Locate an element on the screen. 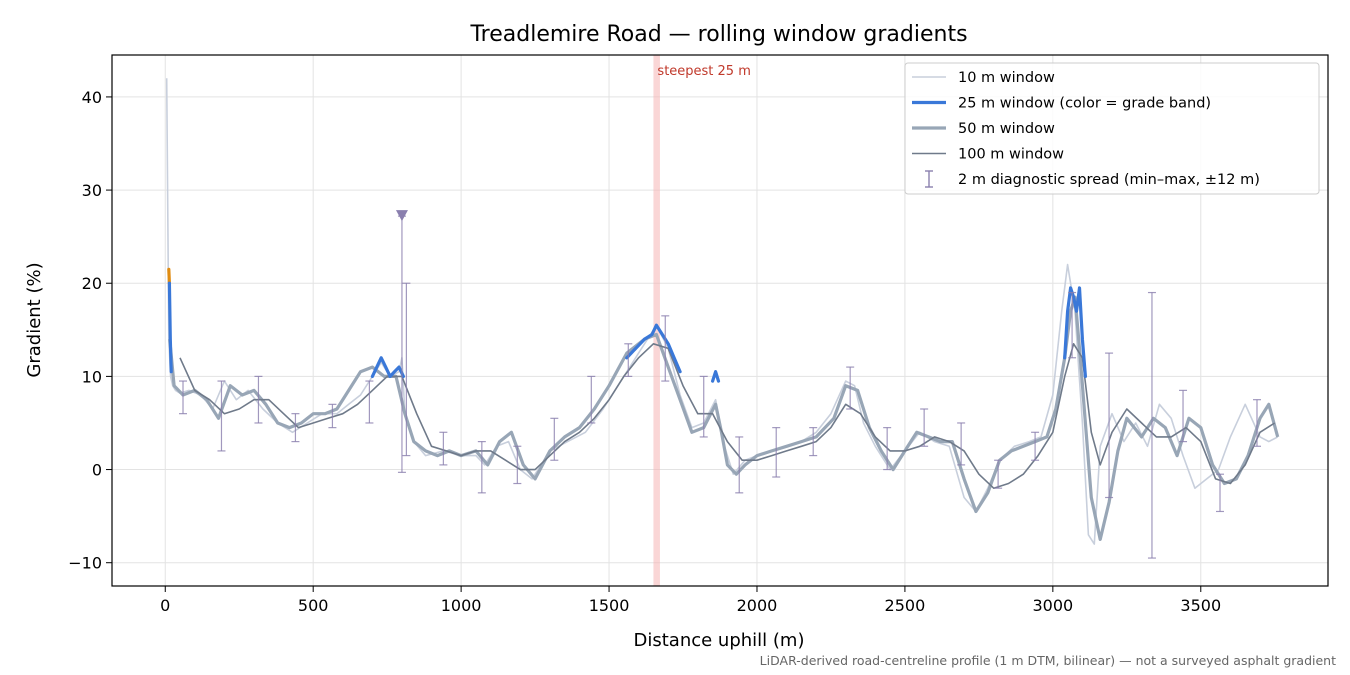  peak-marker is located at coordinates (401, 216).